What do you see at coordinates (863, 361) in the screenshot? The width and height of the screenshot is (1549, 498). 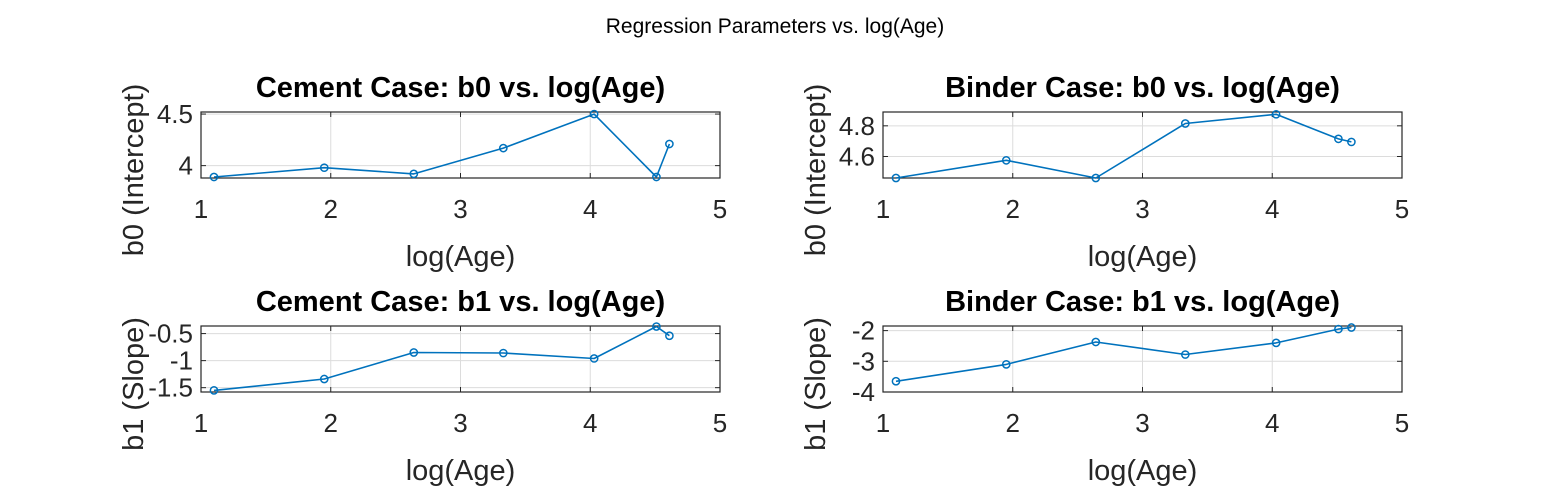 I see `binder-b1-ytick-label: -3` at bounding box center [863, 361].